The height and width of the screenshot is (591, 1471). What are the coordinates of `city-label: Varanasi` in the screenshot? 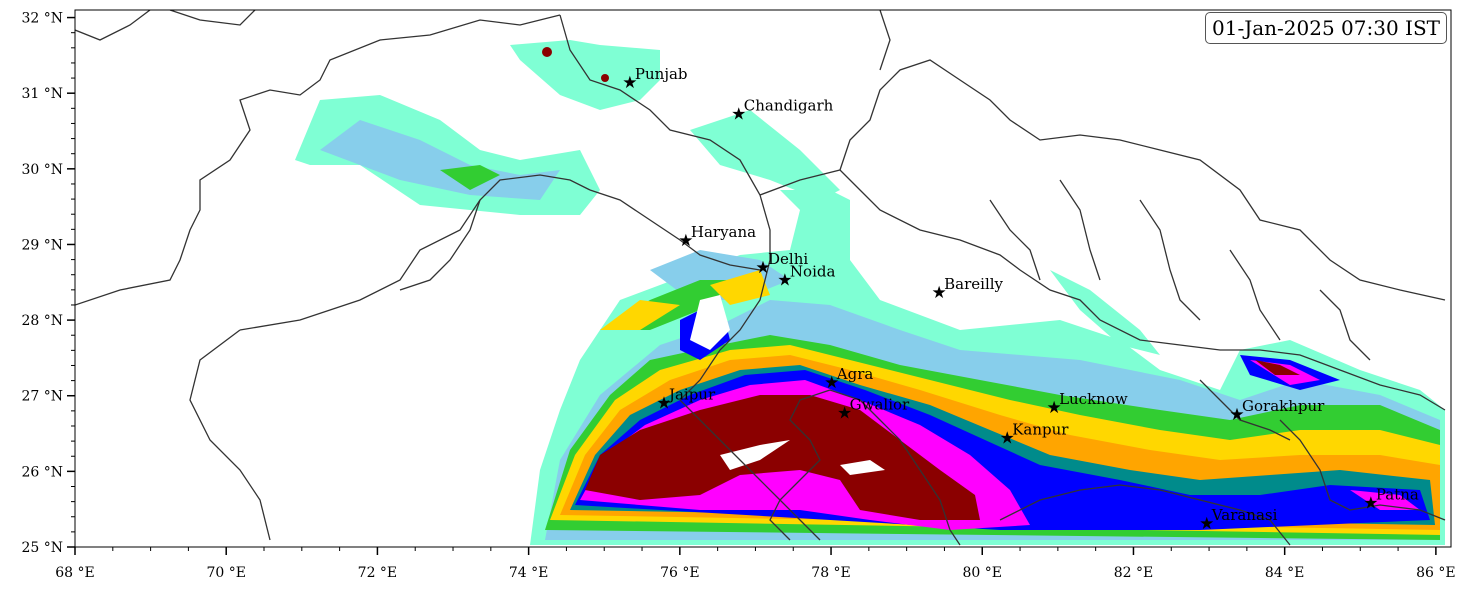 It's located at (1244, 515).